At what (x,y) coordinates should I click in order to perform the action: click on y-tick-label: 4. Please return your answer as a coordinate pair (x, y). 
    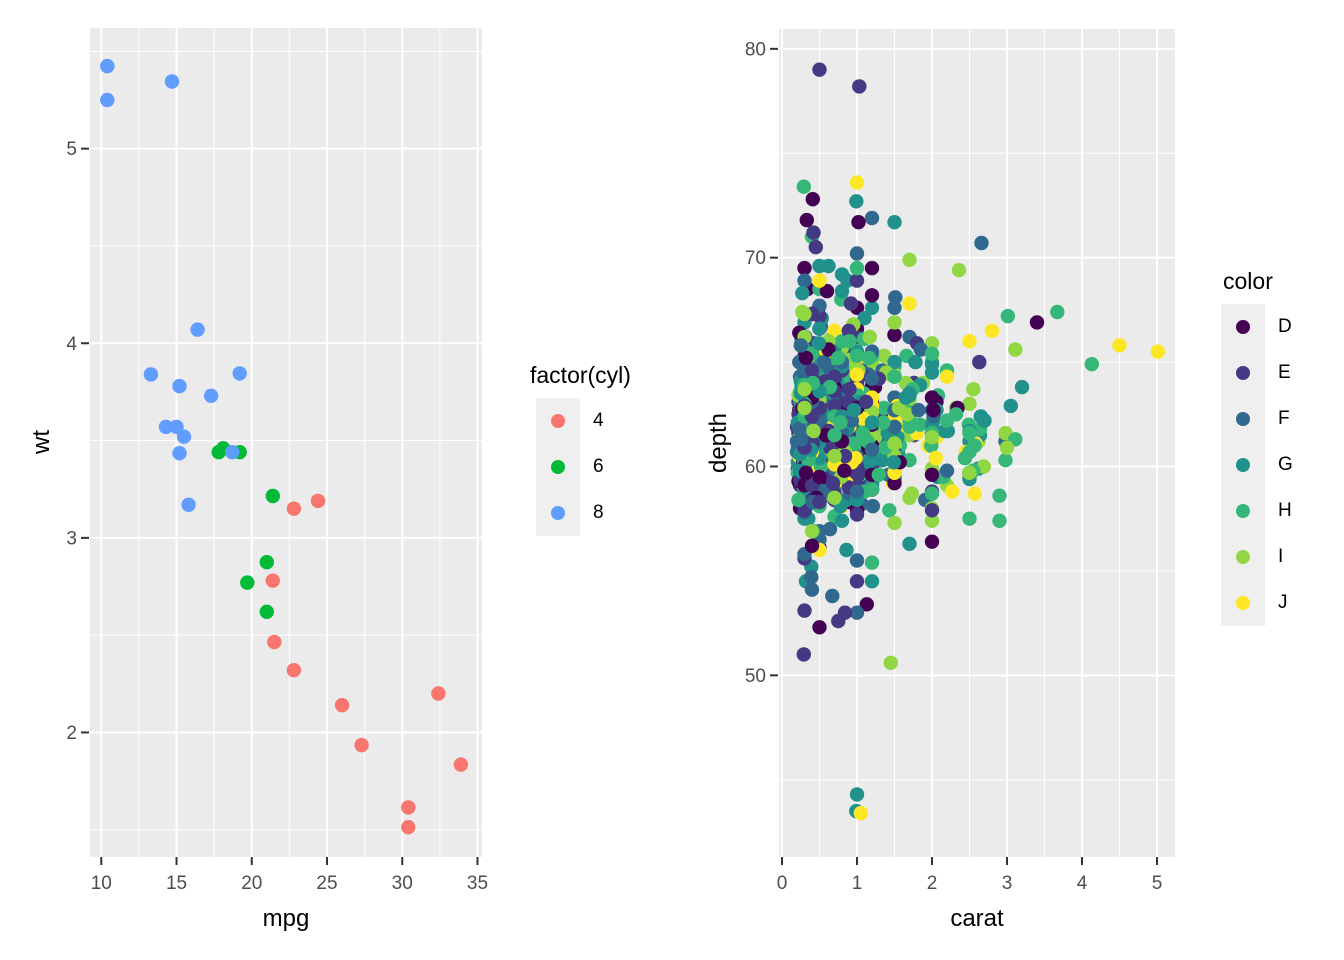
    Looking at the image, I should click on (71, 344).